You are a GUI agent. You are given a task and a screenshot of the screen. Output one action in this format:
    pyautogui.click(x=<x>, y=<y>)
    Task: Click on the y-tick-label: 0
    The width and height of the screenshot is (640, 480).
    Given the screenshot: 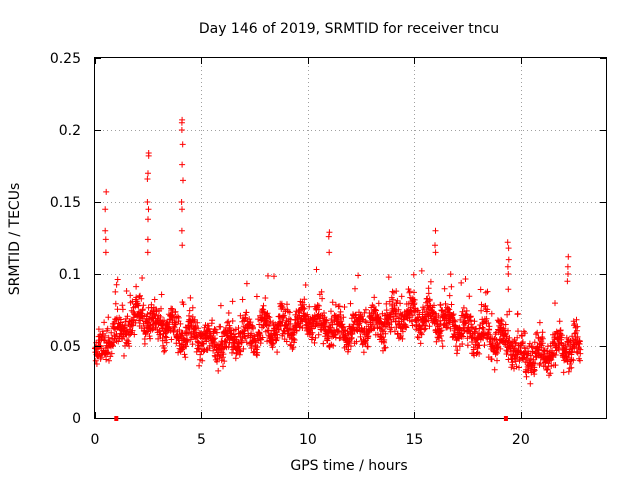 What is the action you would take?
    pyautogui.click(x=76, y=419)
    